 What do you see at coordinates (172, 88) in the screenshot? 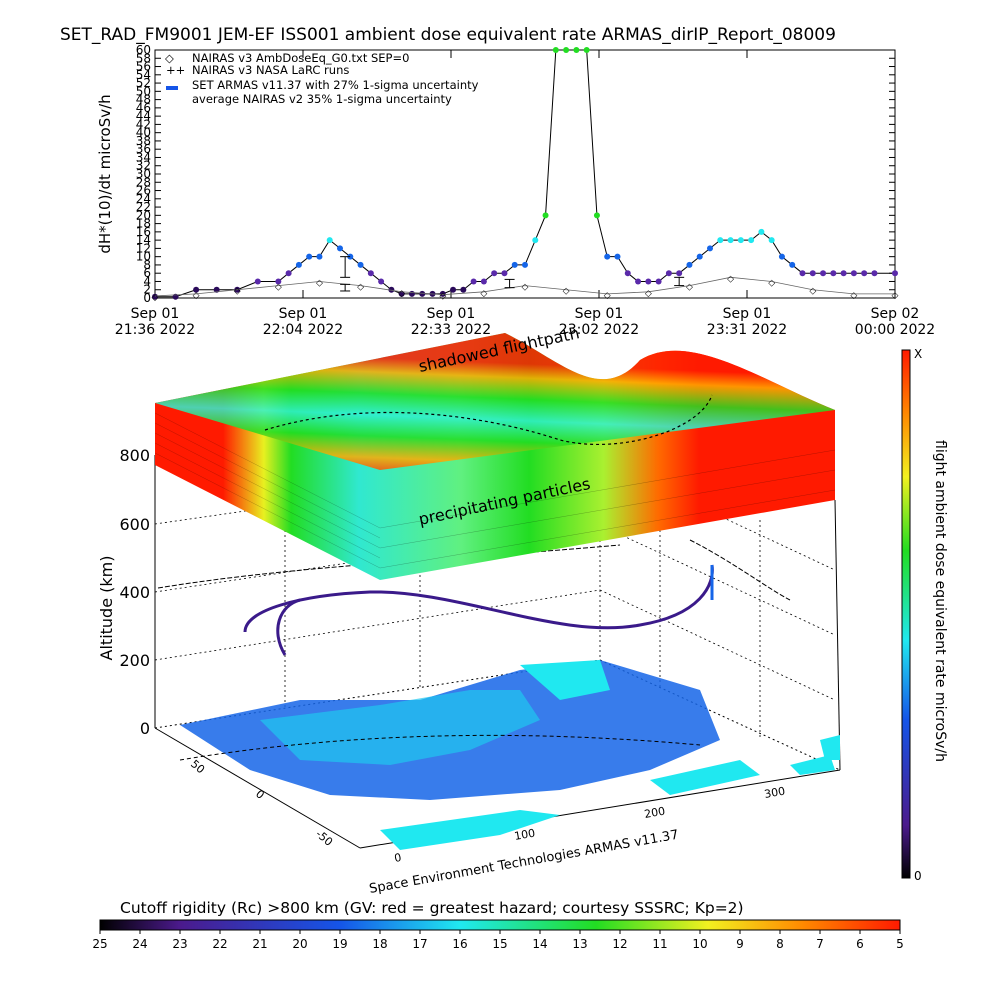
I see `legend-marker-set-armas` at bounding box center [172, 88].